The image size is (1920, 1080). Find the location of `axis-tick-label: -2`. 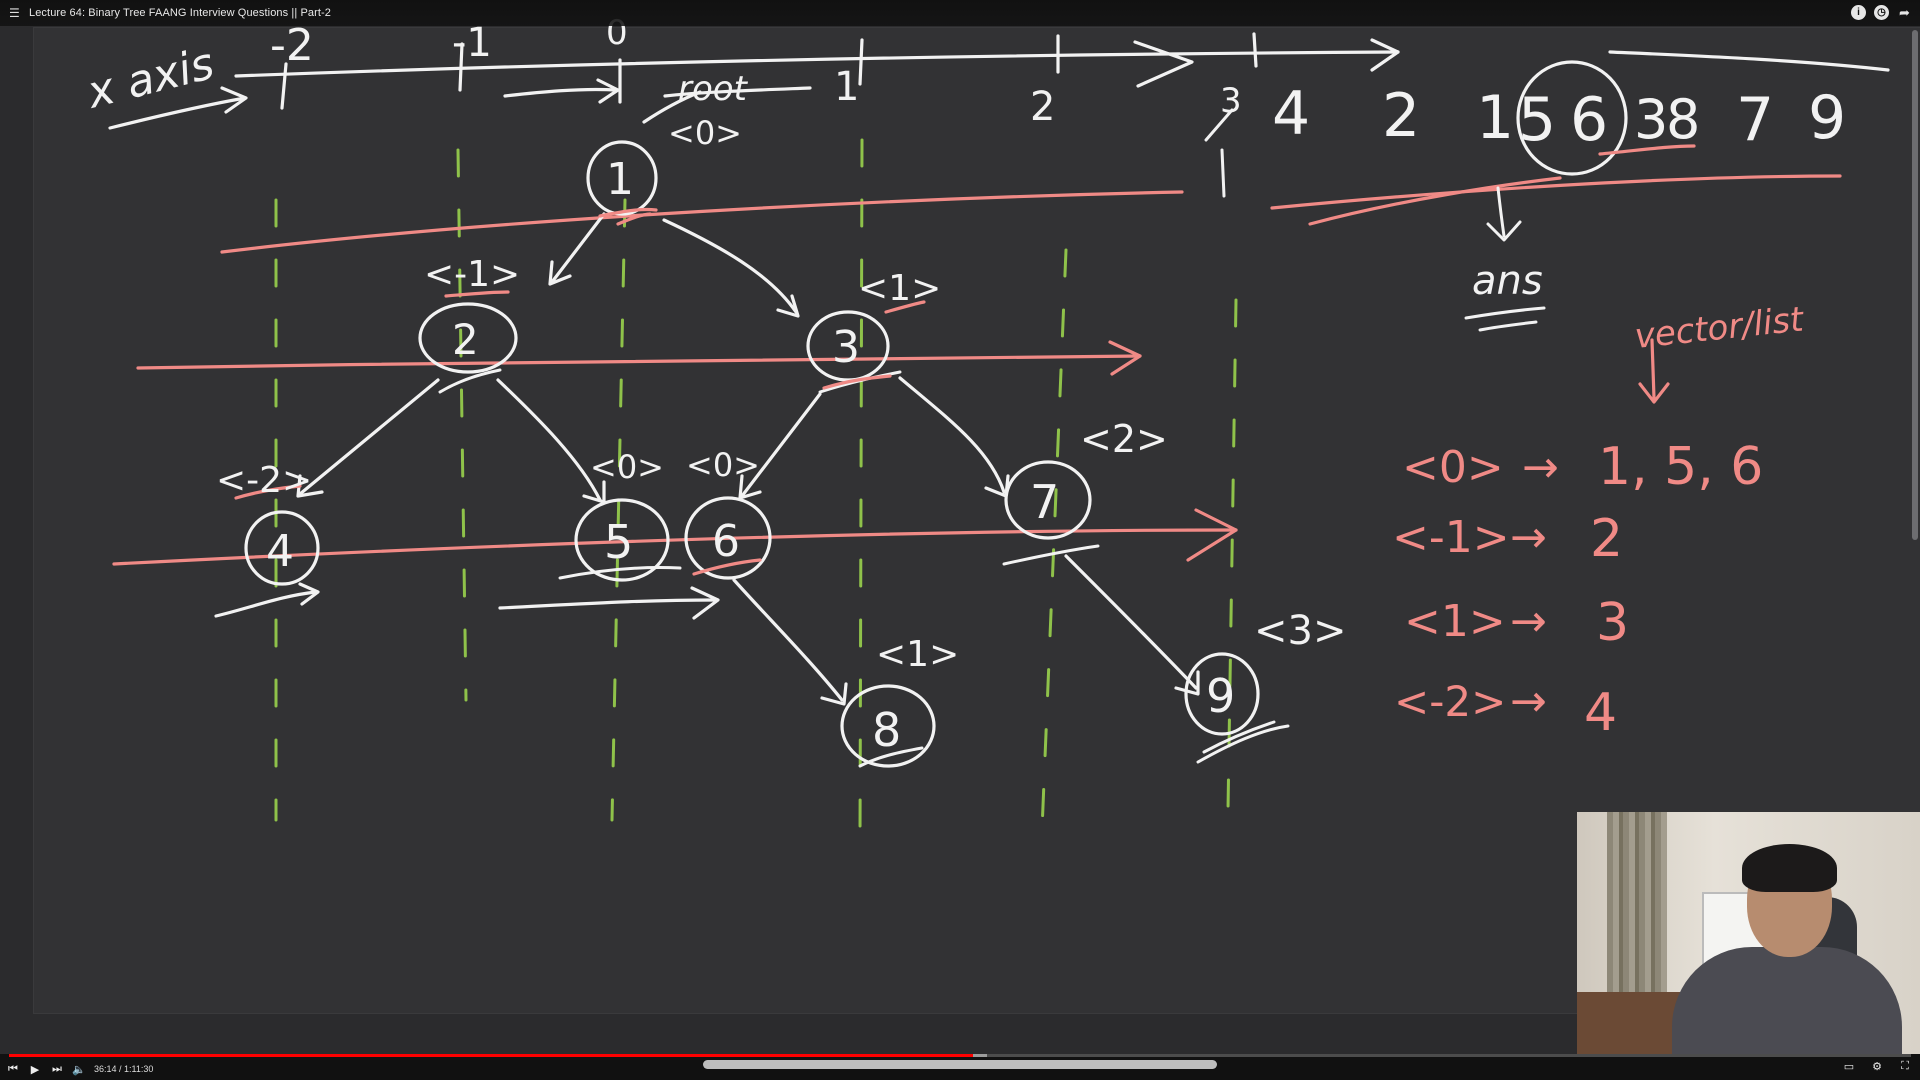

axis-tick-label: -2 is located at coordinates (292, 45).